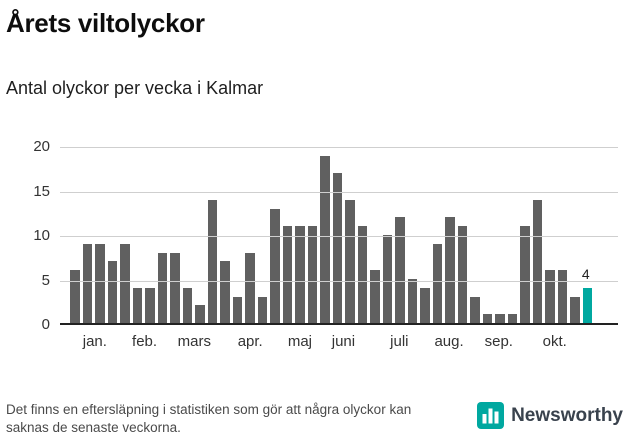 Image resolution: width=631 pixels, height=439 pixels. Describe the element at coordinates (94, 341) in the screenshot. I see `x-axis-month-label: jan.` at that location.